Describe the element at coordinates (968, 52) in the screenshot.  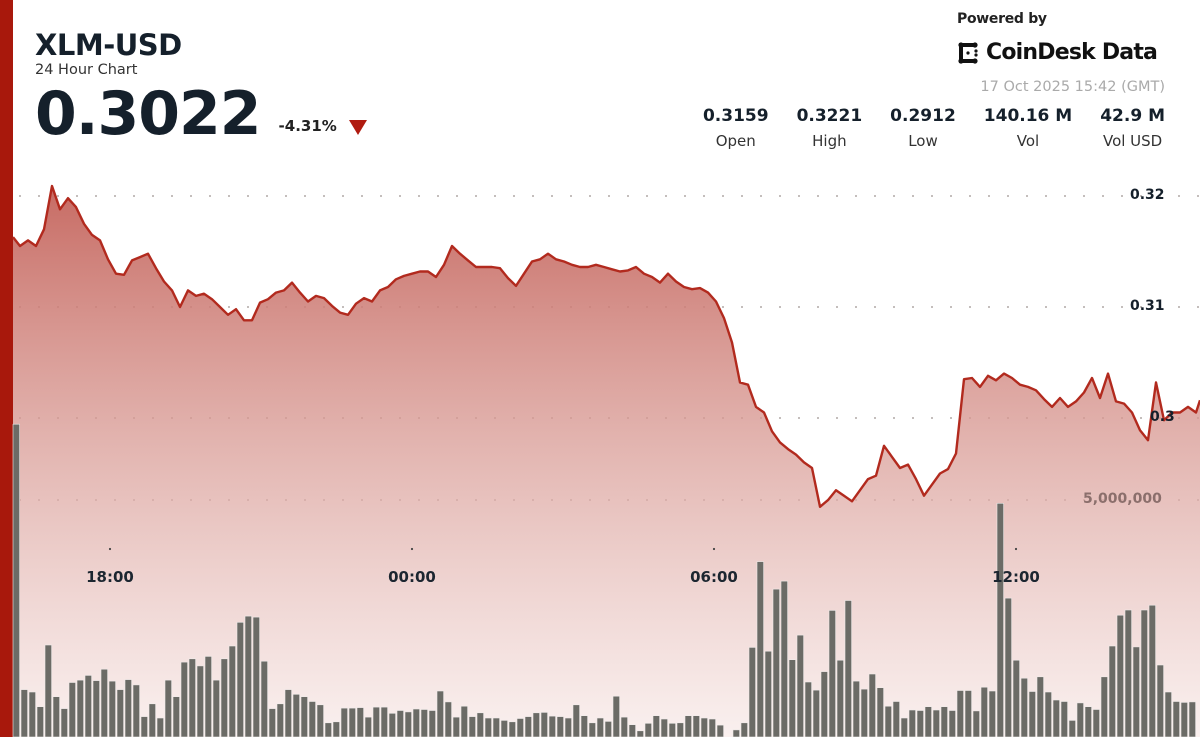
I see `coindesk-logo-icon` at that location.